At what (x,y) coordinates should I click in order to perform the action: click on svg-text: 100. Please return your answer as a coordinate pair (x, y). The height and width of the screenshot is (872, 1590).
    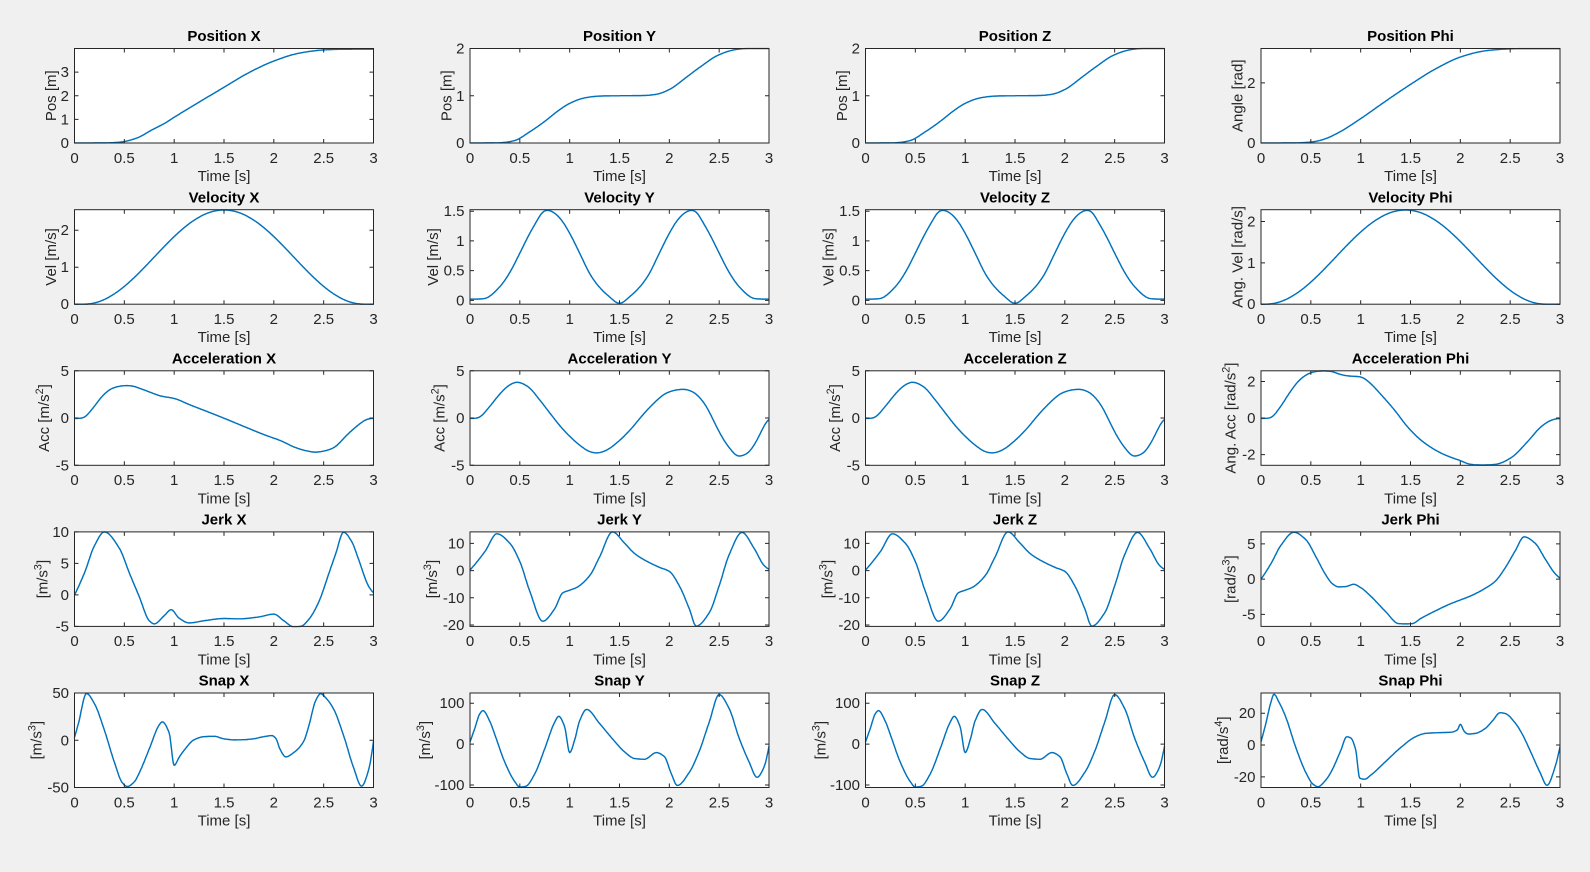
    Looking at the image, I should click on (451, 703).